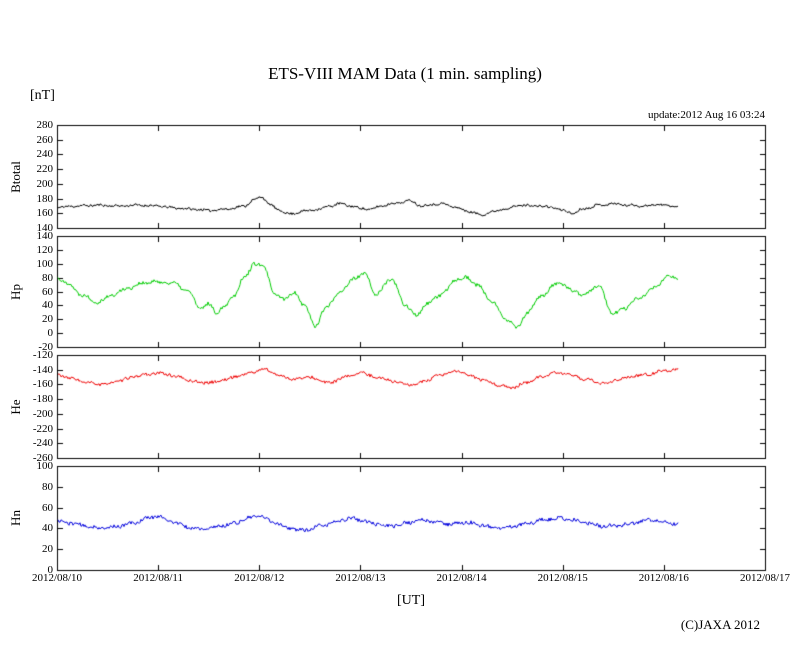  What do you see at coordinates (360, 578) in the screenshot?
I see `x-tick-label: 2012/08/13` at bounding box center [360, 578].